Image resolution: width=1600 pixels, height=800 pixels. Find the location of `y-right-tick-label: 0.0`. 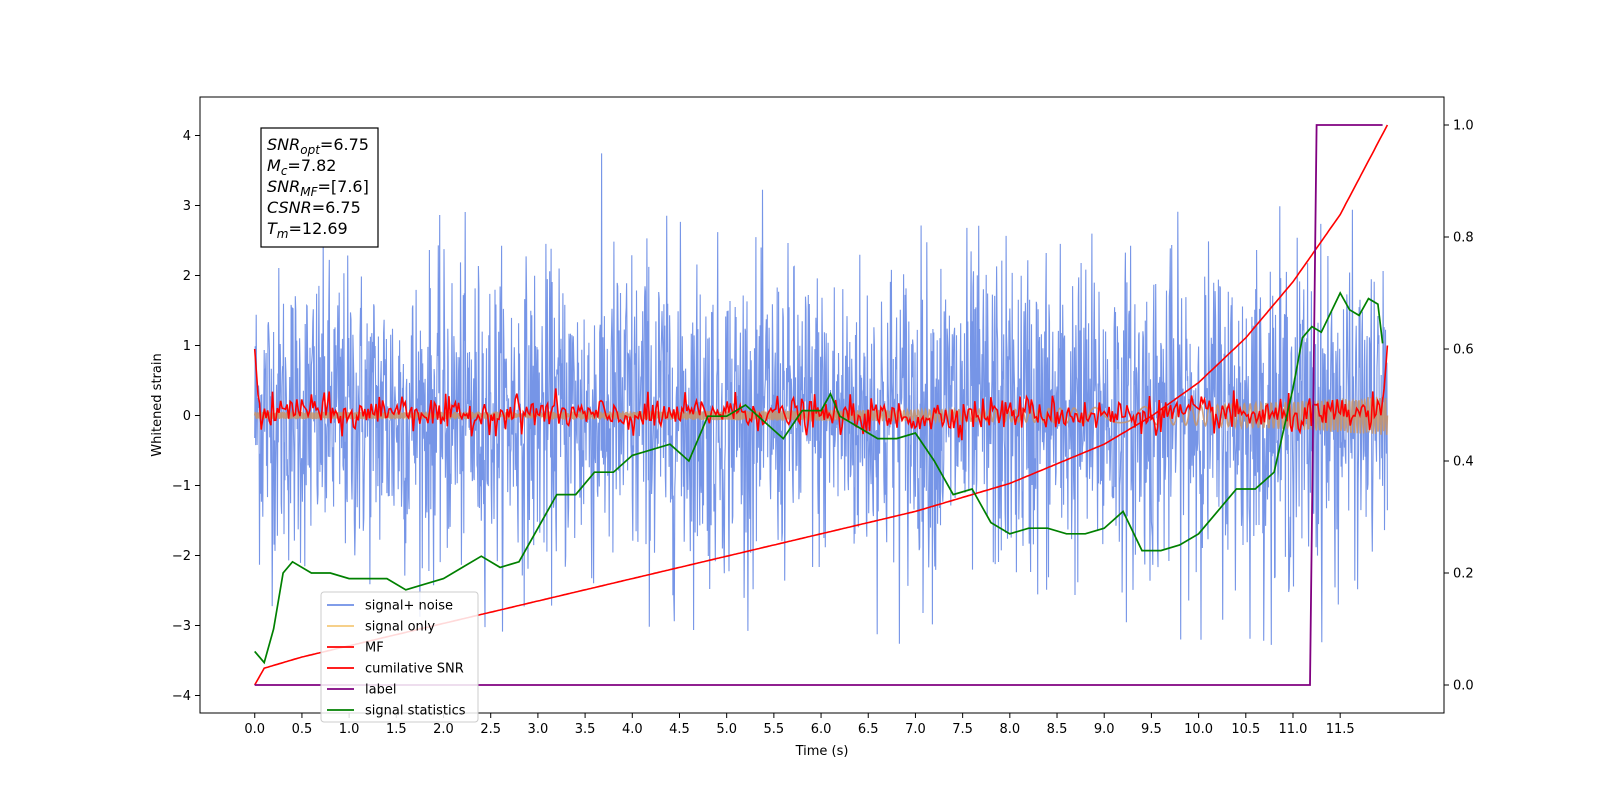

y-right-tick-label: 0.0 is located at coordinates (1463, 686).